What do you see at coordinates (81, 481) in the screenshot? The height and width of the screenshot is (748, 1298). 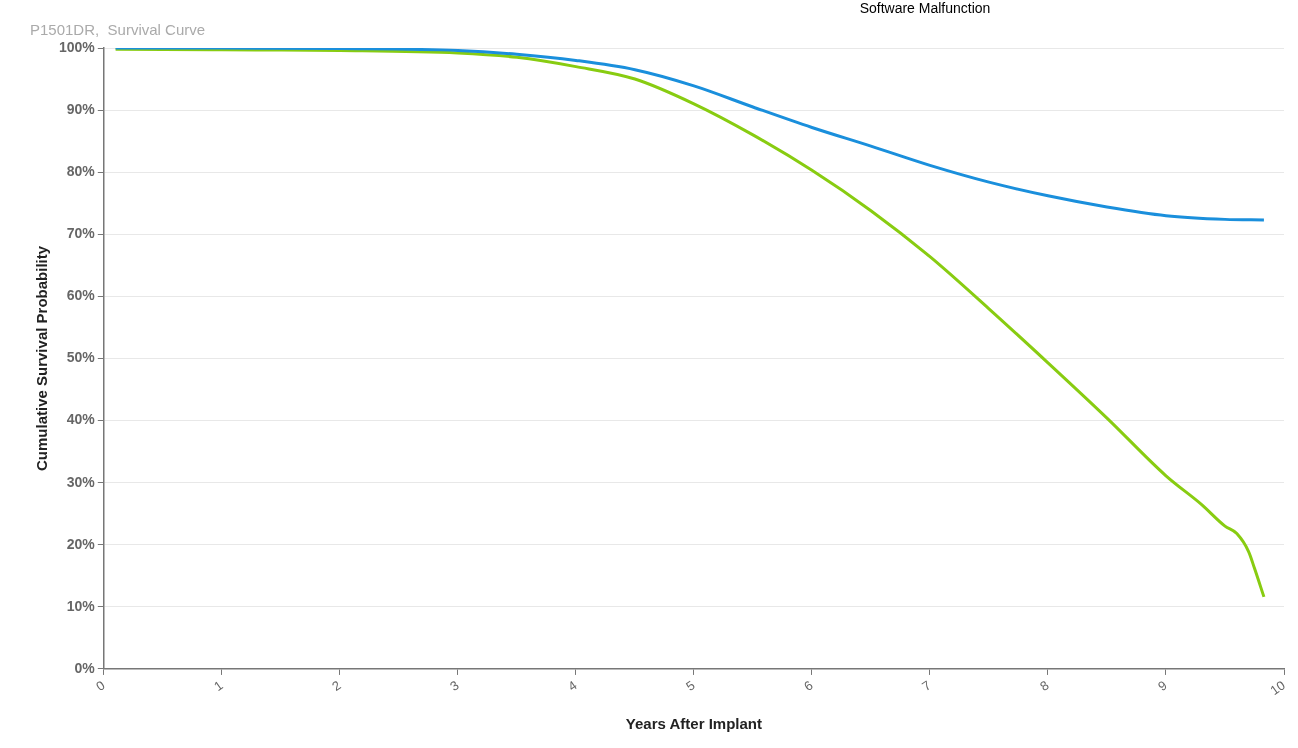 I see `y-tick-label: 30%` at bounding box center [81, 481].